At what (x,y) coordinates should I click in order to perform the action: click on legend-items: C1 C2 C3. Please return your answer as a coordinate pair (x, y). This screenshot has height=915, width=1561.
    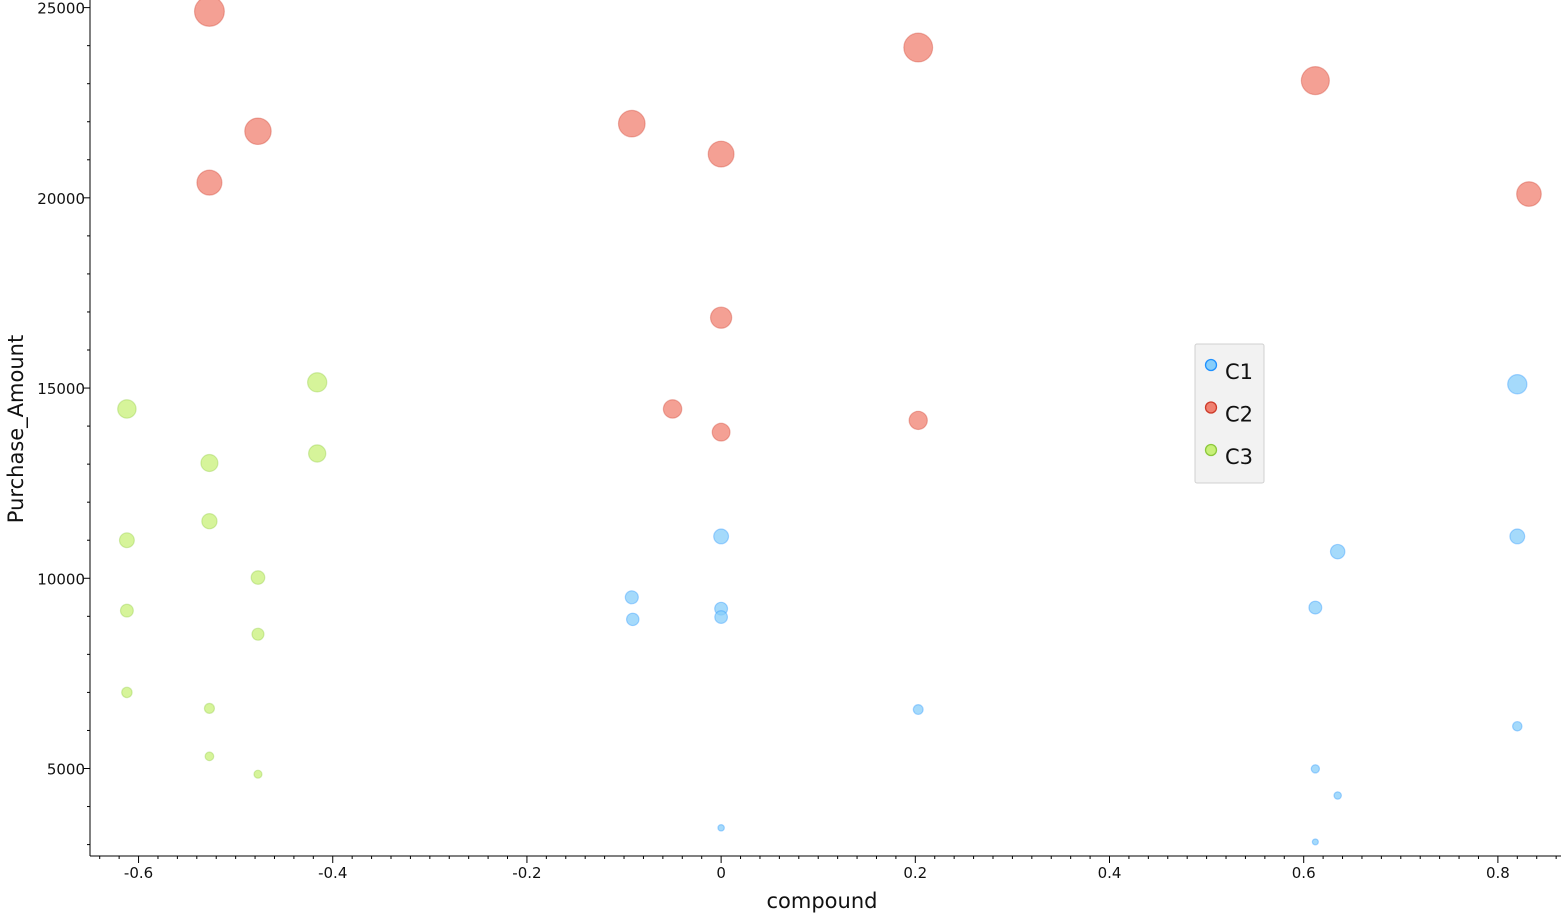
    Looking at the image, I should click on (1228, 413).